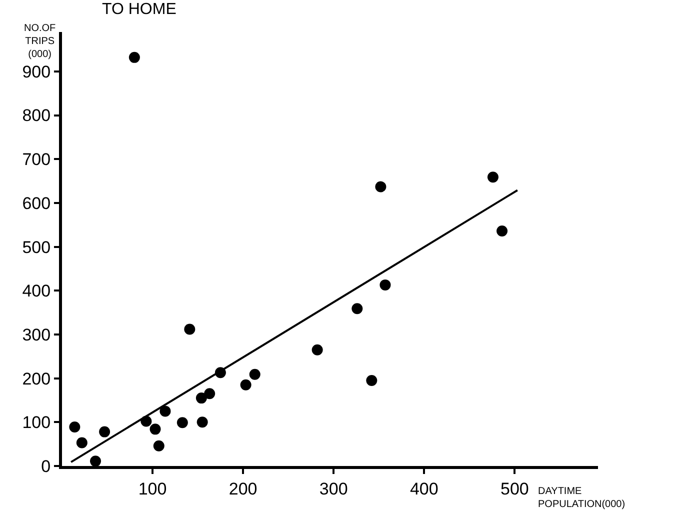 The height and width of the screenshot is (517, 682). I want to click on x-tick-label: 200, so click(243, 488).